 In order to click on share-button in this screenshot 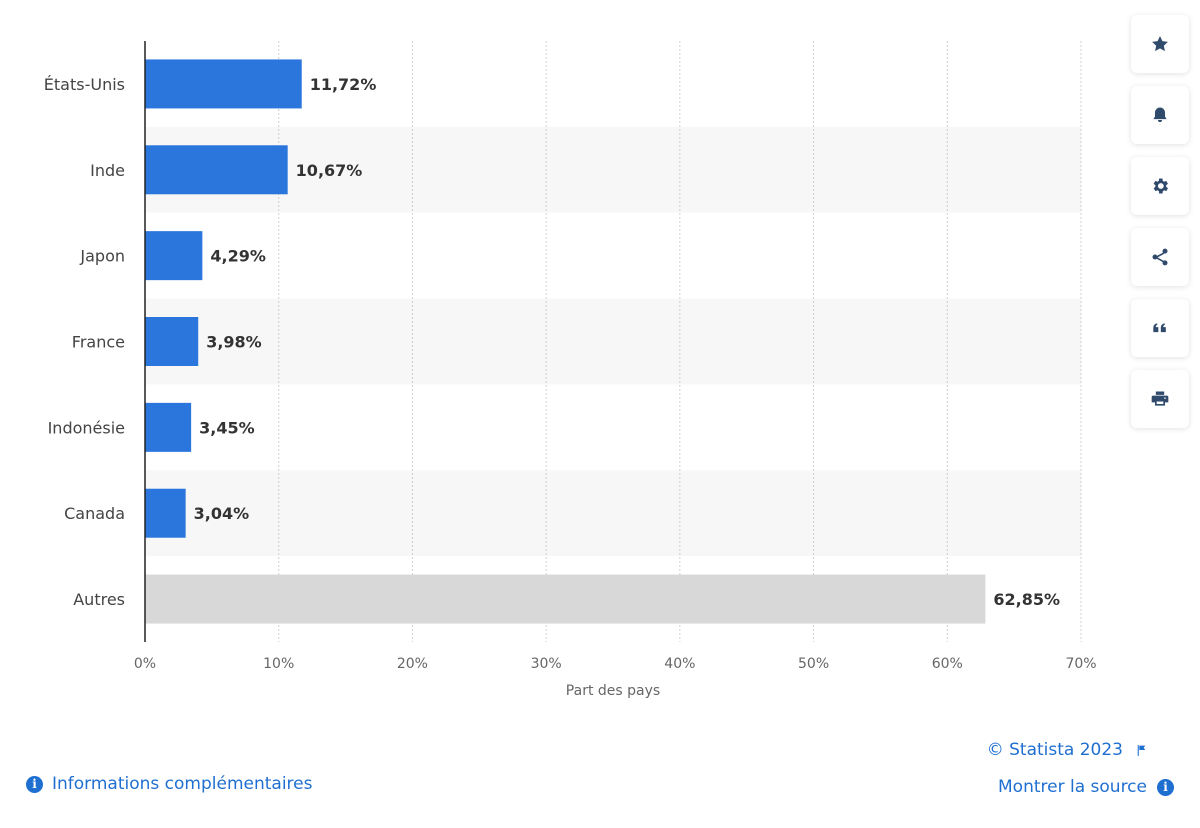, I will do `click(1160, 257)`.